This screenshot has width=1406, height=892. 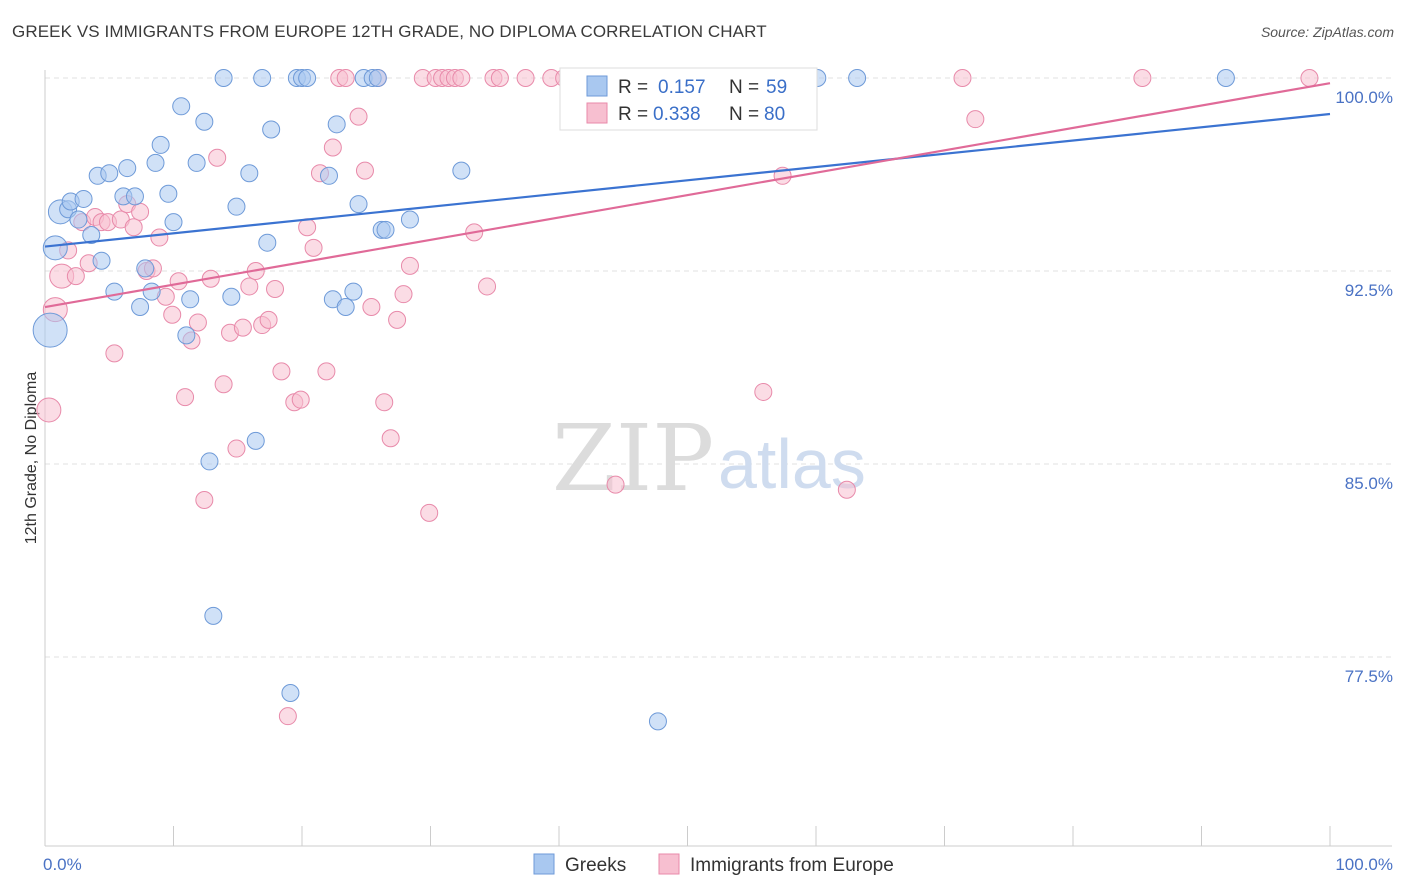 I want to click on legend-r-value-immigrants: 0.338, so click(x=677, y=114).